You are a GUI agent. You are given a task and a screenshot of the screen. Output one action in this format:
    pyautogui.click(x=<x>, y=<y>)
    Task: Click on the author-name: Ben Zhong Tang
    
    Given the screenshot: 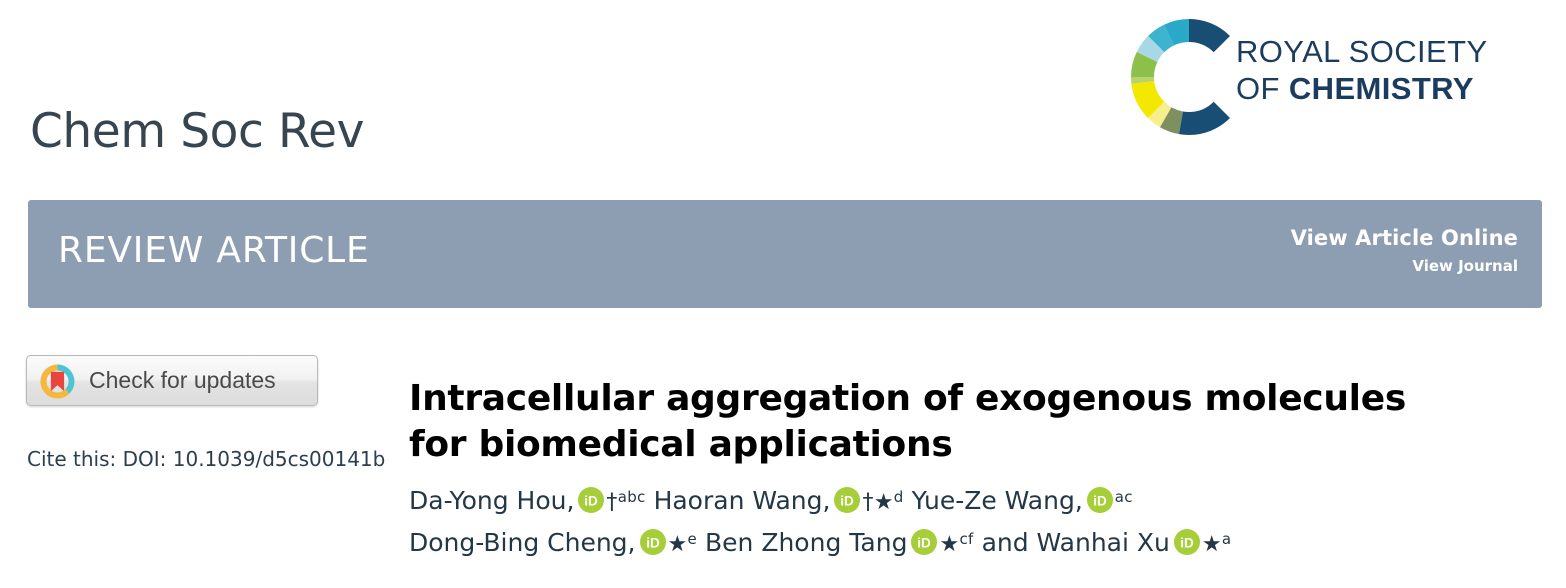 What is the action you would take?
    pyautogui.click(x=806, y=542)
    